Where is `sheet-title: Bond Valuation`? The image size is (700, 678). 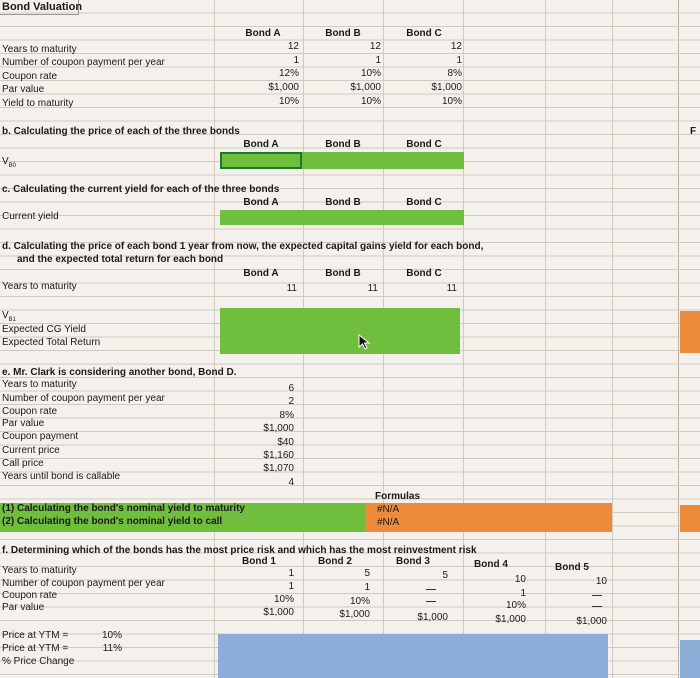
sheet-title: Bond Valuation is located at coordinates (42, 7).